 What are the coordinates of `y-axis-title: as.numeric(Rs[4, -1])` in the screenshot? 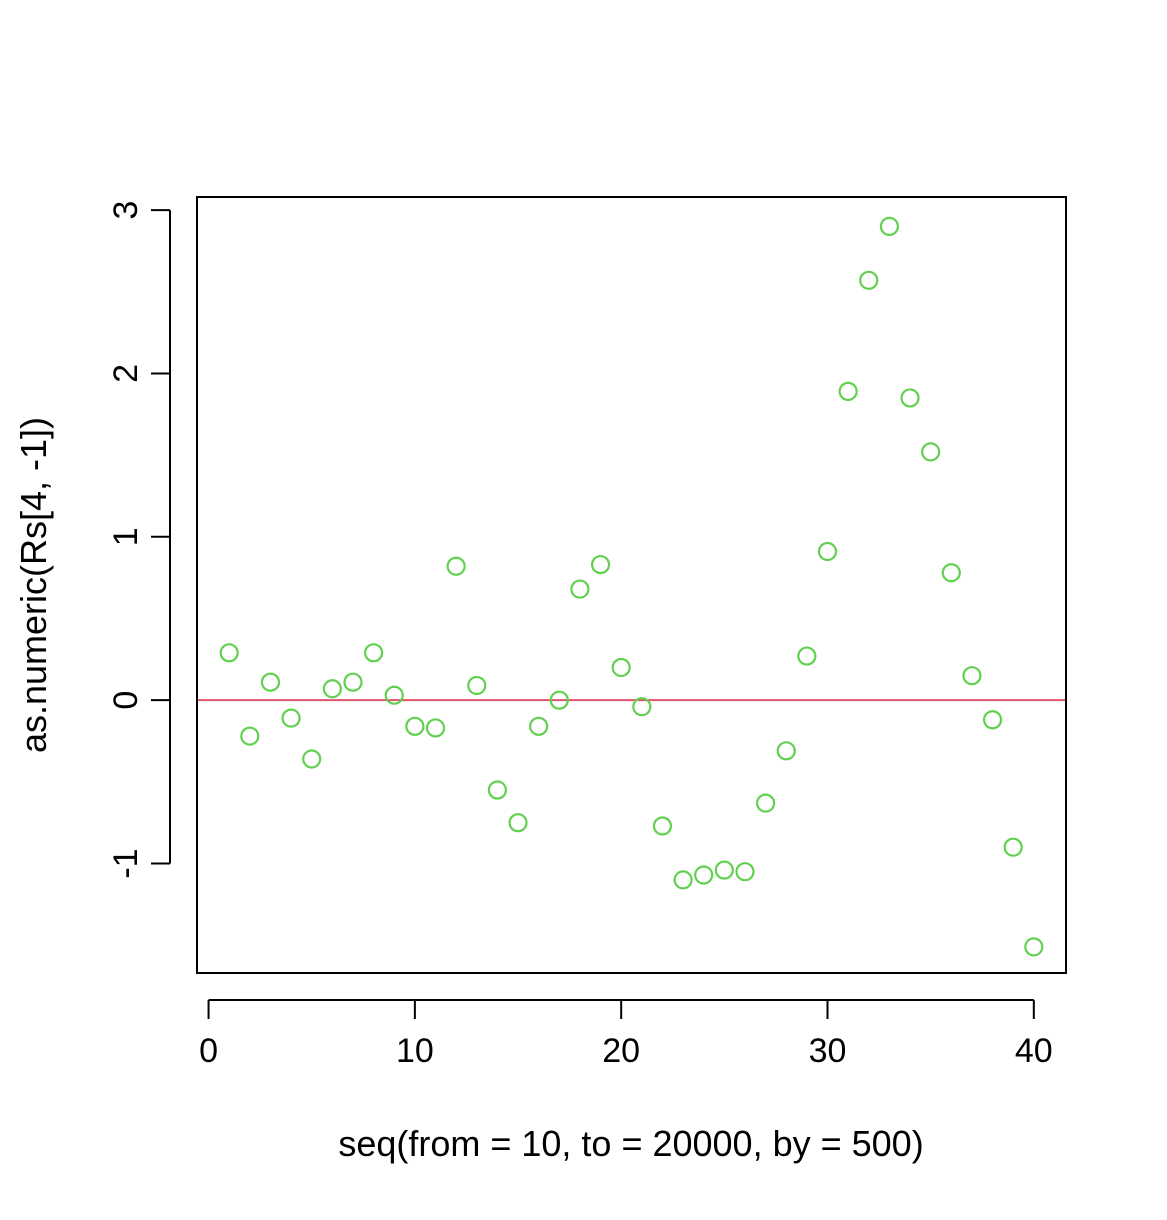 It's located at (33, 585).